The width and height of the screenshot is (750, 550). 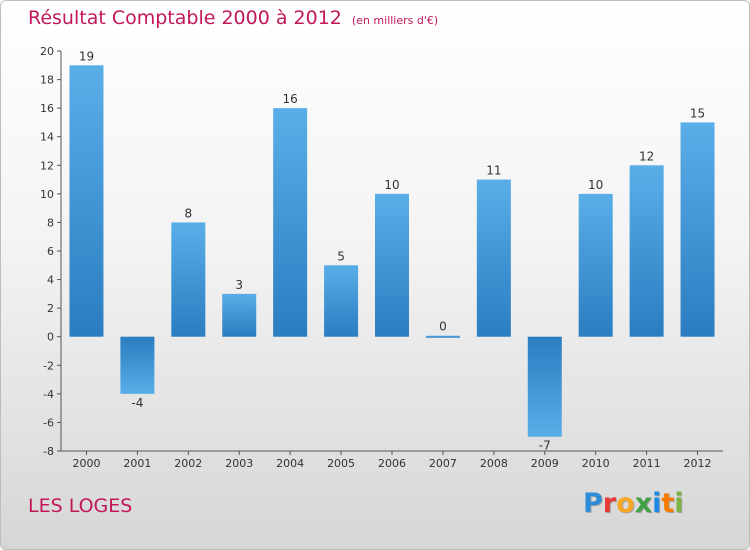 I want to click on town-name: LES LOGES, so click(x=80, y=506).